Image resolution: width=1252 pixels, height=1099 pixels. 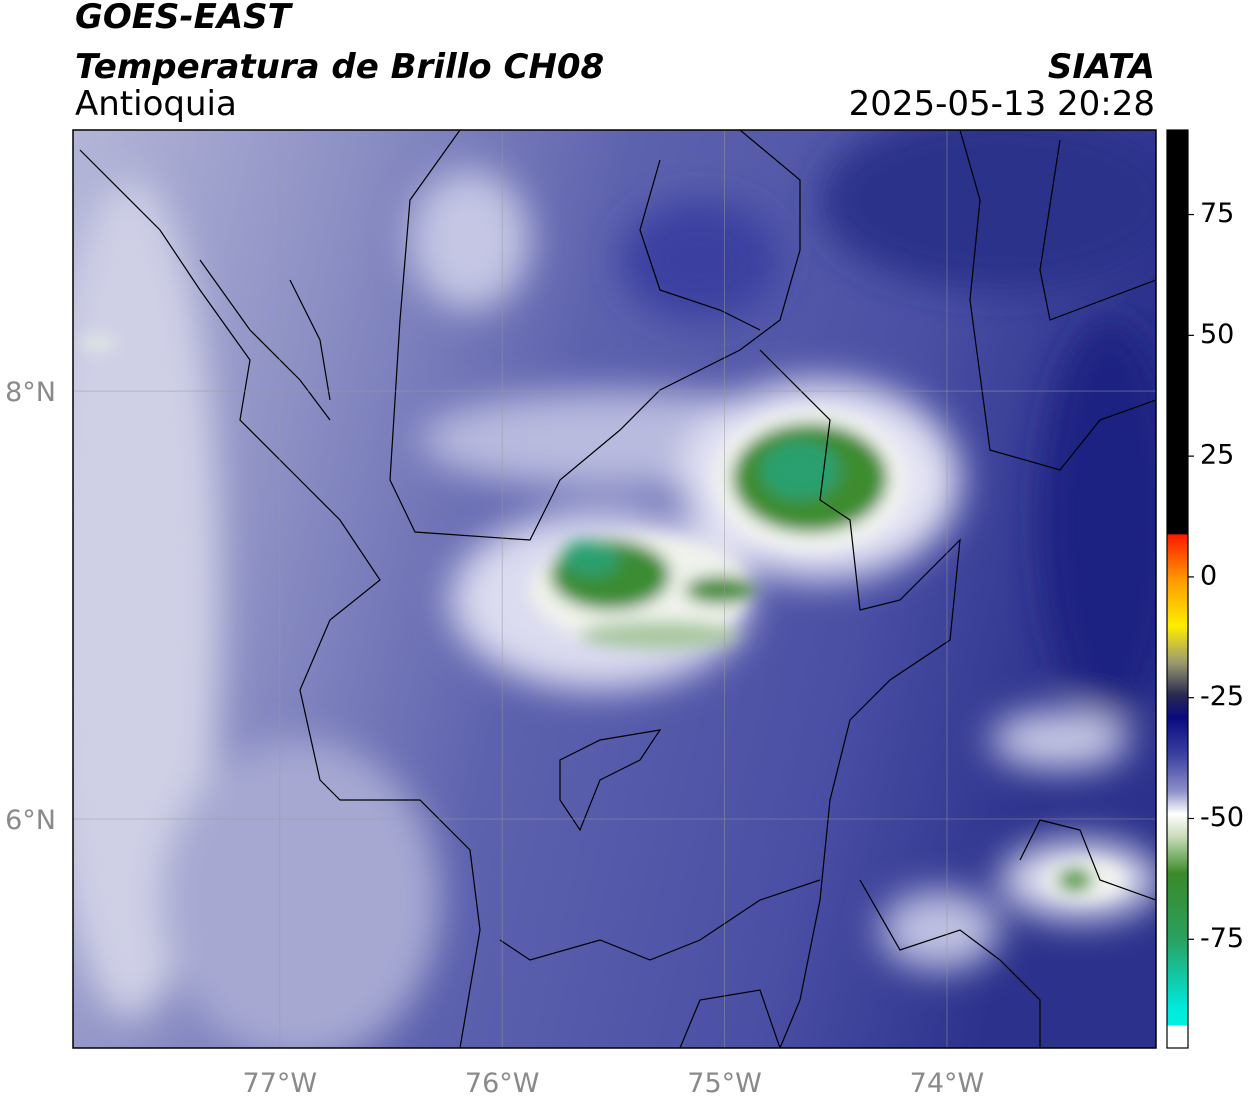 I want to click on colorbar-tick-label: 25, so click(x=1217, y=455).